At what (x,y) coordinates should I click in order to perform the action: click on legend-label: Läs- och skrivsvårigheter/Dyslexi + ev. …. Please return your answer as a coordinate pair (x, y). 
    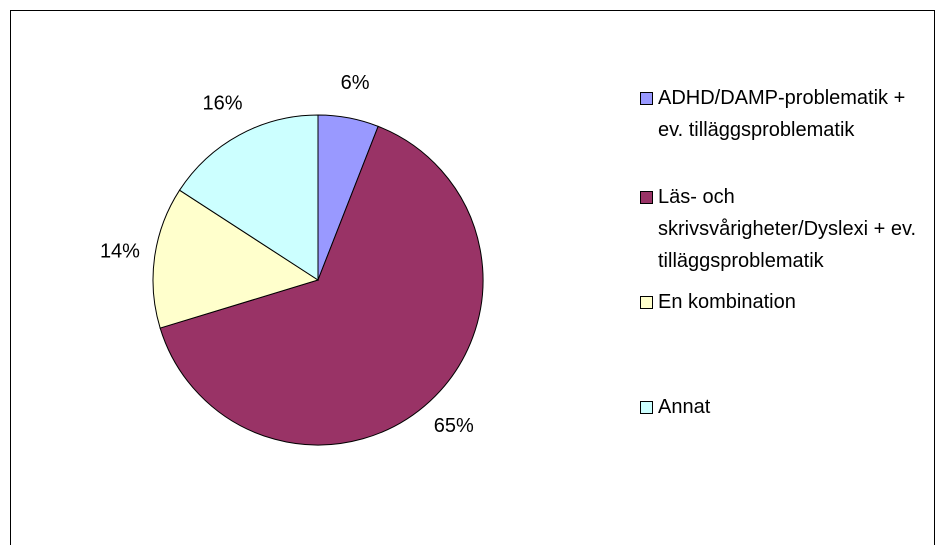
    Looking at the image, I should click on (787, 229).